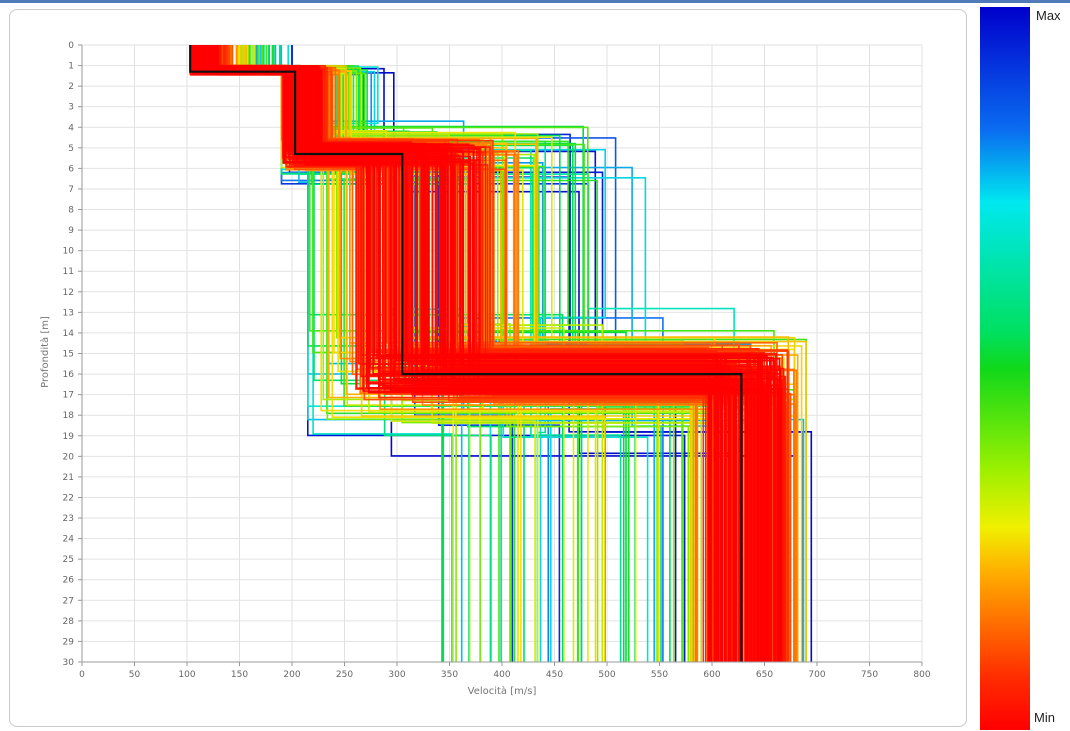 Image resolution: width=1070 pixels, height=731 pixels. Describe the element at coordinates (921, 675) in the screenshot. I see `x-tick-label: 800` at that location.